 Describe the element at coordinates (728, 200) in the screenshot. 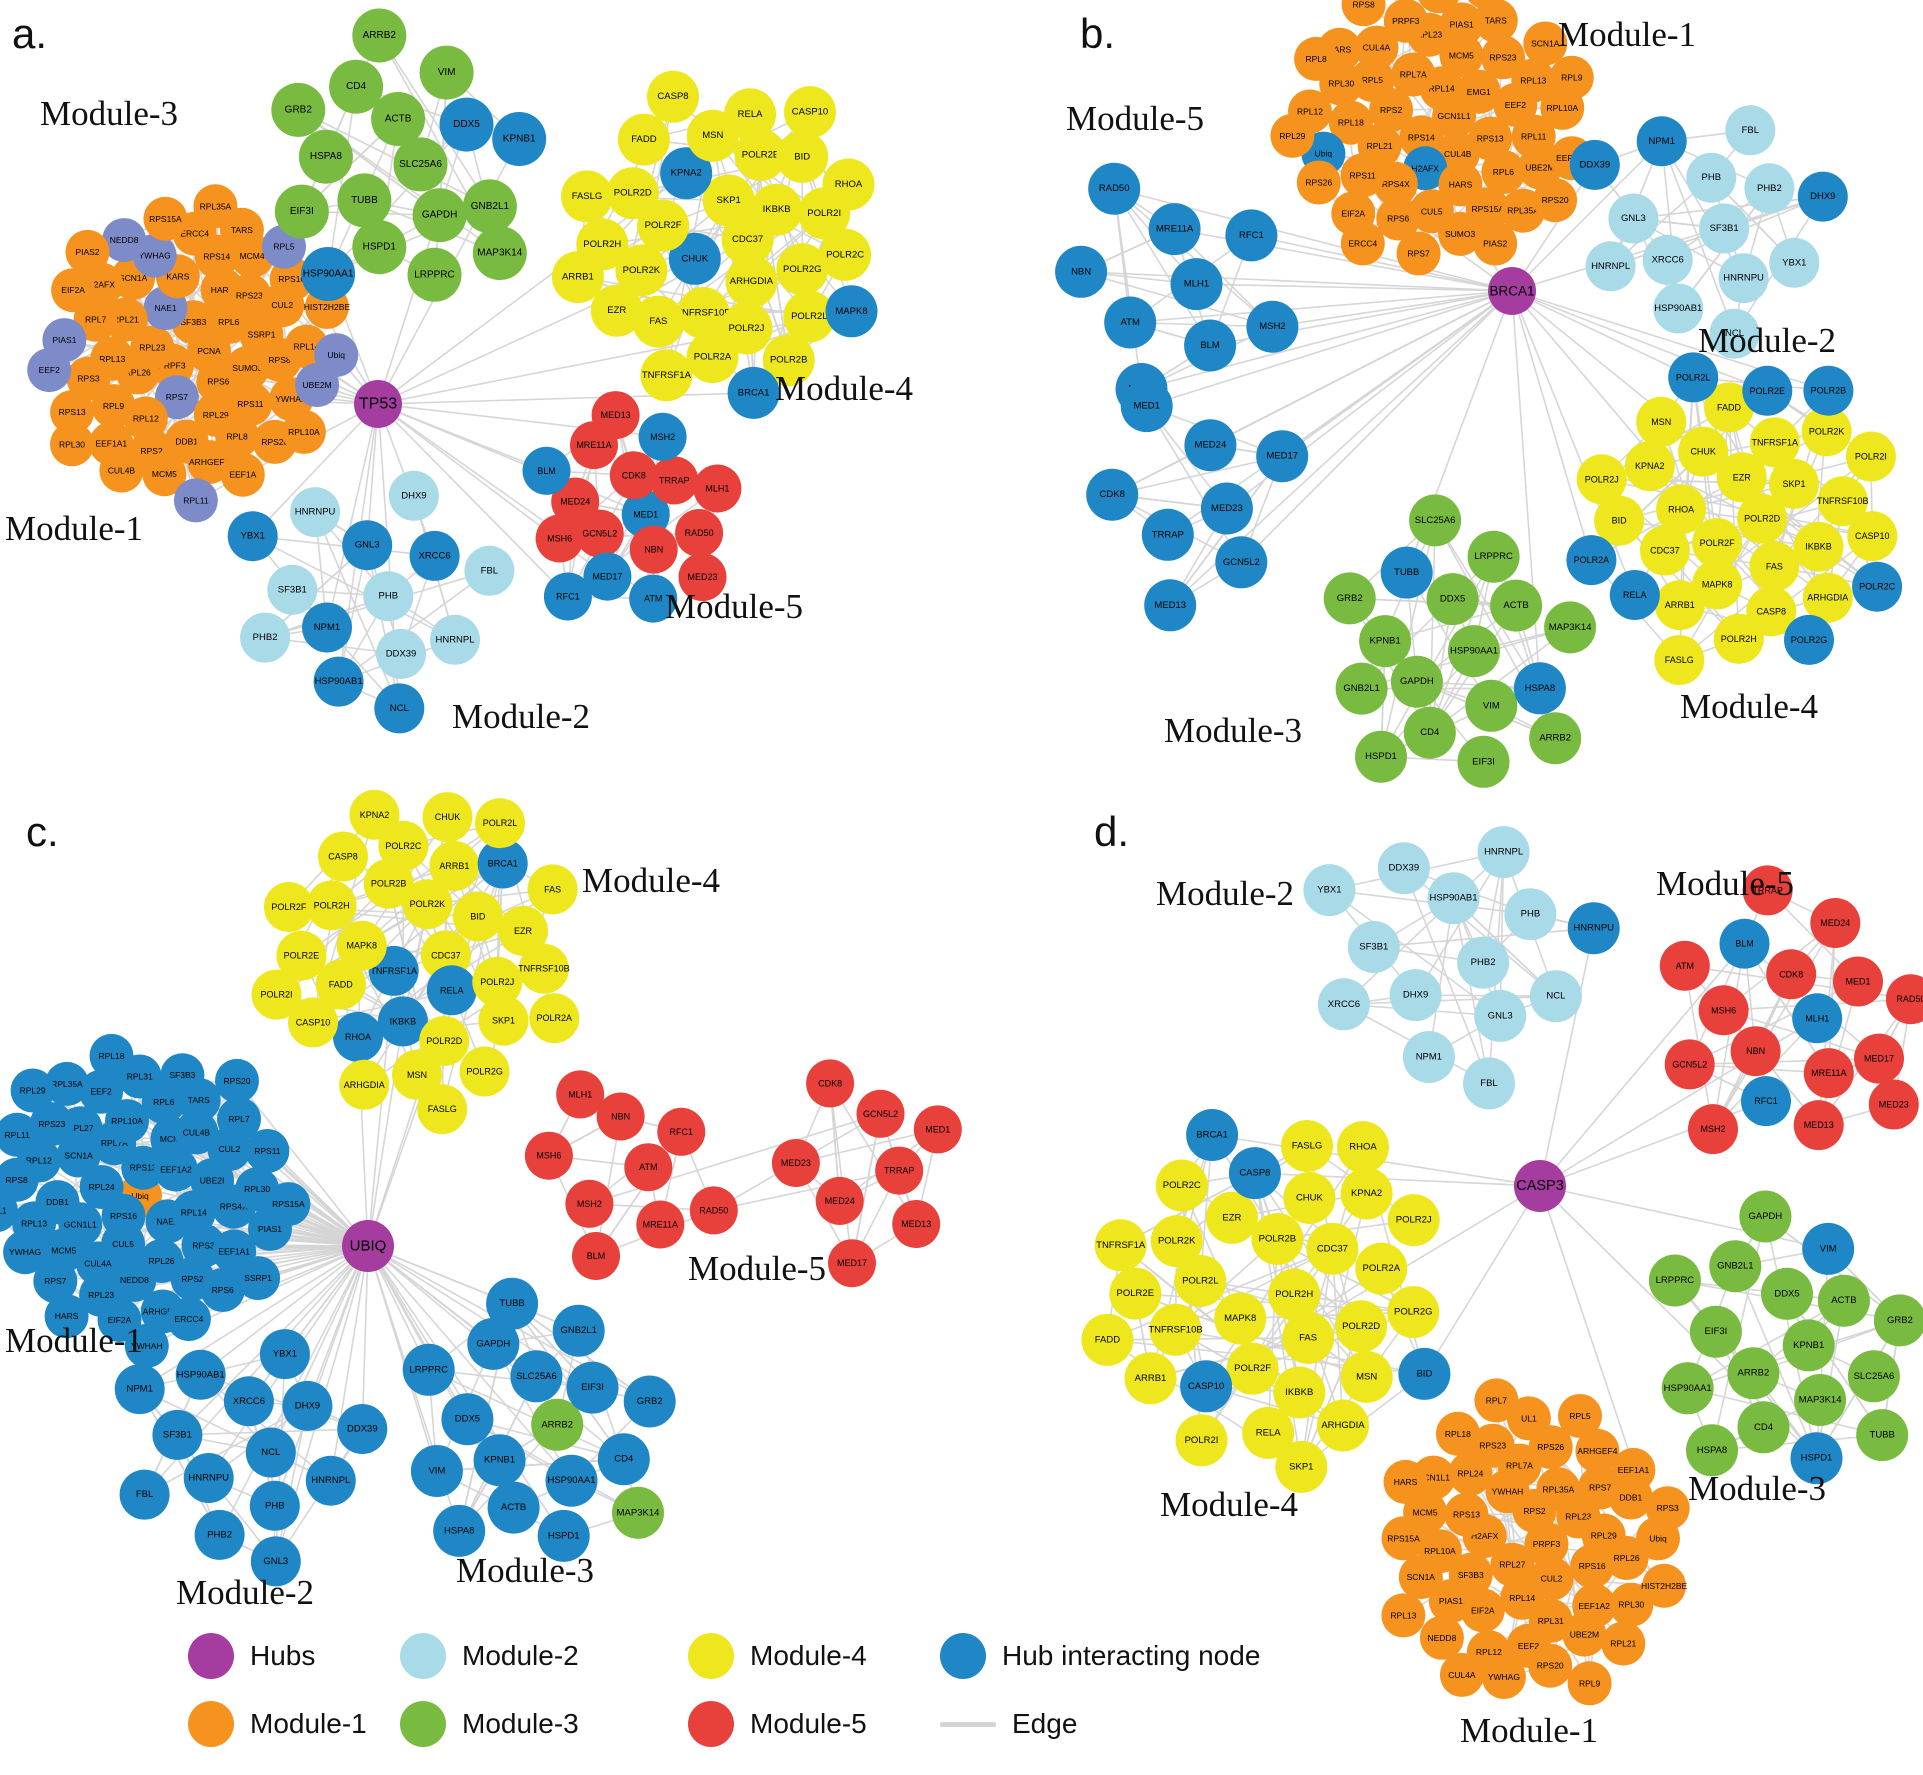

I see `node-SKP1: SKP1` at that location.